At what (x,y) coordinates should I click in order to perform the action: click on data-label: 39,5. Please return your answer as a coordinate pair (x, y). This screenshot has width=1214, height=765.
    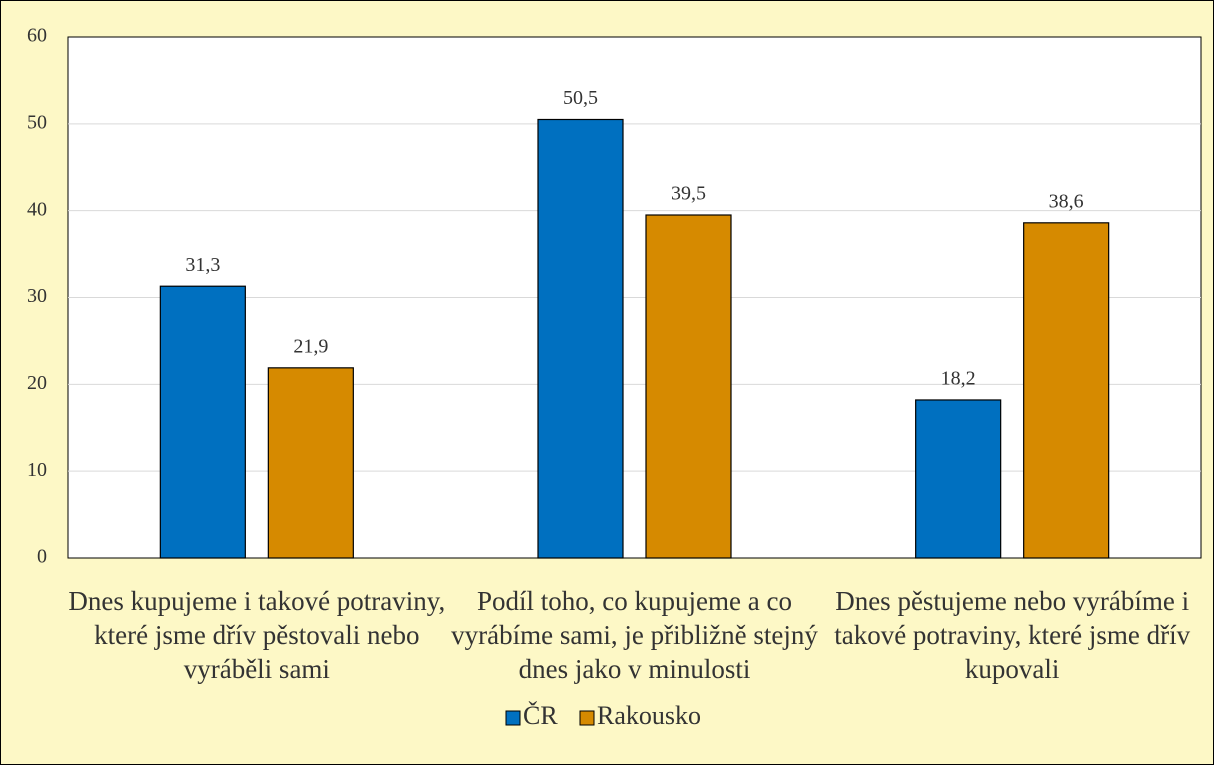
    Looking at the image, I should click on (688, 194).